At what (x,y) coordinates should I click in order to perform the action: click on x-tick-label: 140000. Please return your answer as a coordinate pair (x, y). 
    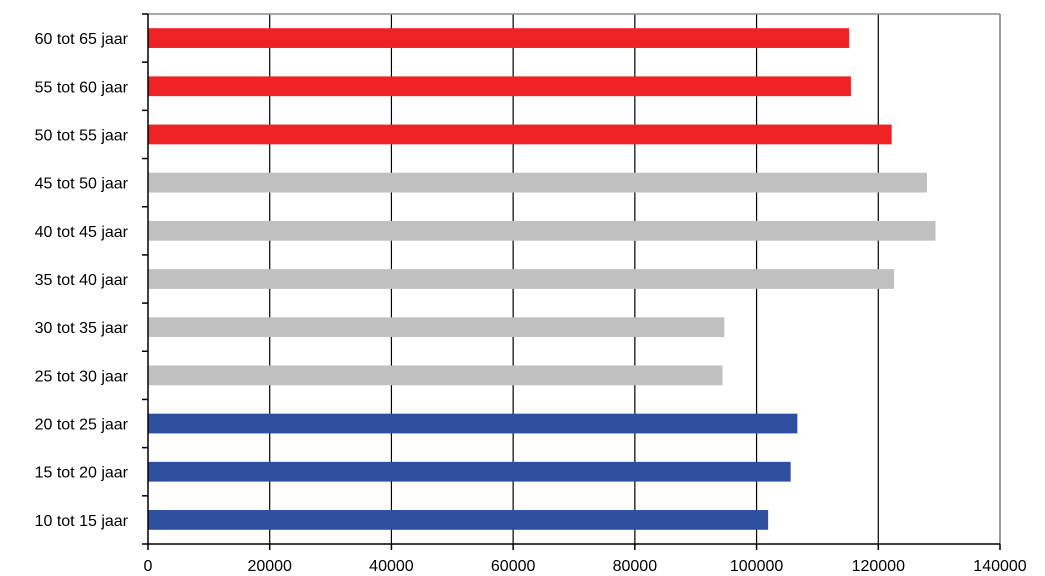
    Looking at the image, I should click on (999, 566).